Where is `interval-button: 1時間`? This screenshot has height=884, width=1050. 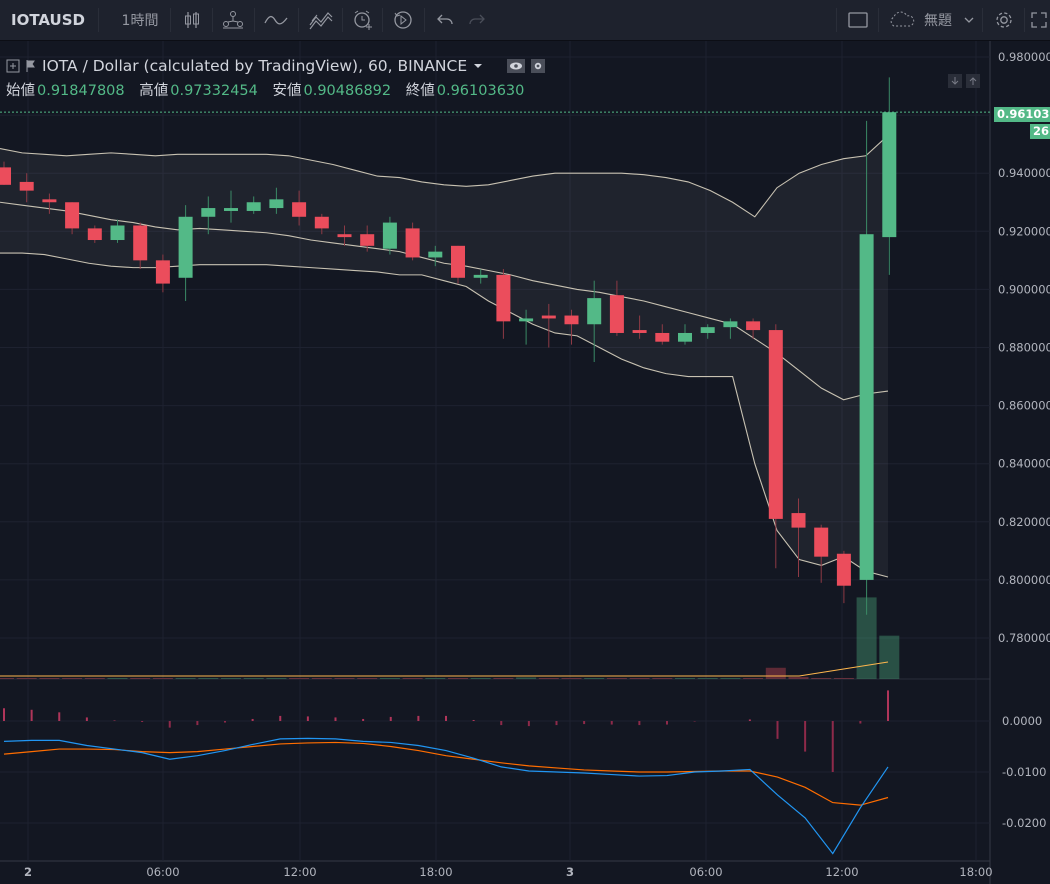
interval-button: 1時間 is located at coordinates (140, 21).